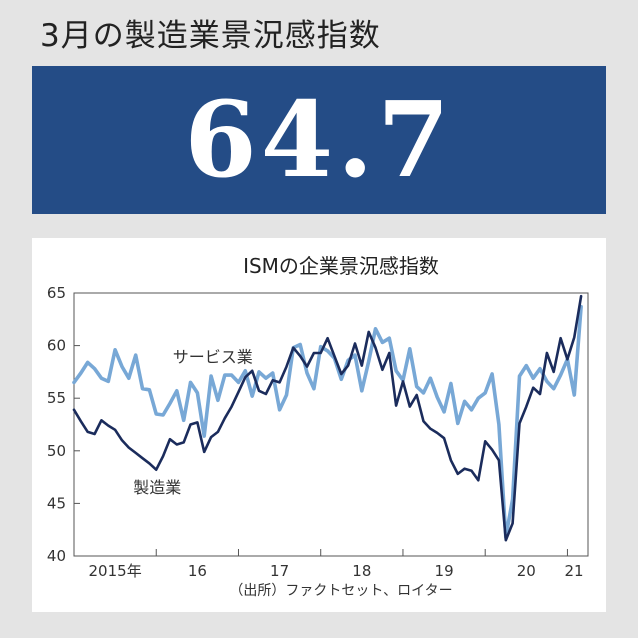 The height and width of the screenshot is (638, 638). Describe the element at coordinates (341, 266) in the screenshot. I see `chart-title: ISMの企業景況感指数` at that location.